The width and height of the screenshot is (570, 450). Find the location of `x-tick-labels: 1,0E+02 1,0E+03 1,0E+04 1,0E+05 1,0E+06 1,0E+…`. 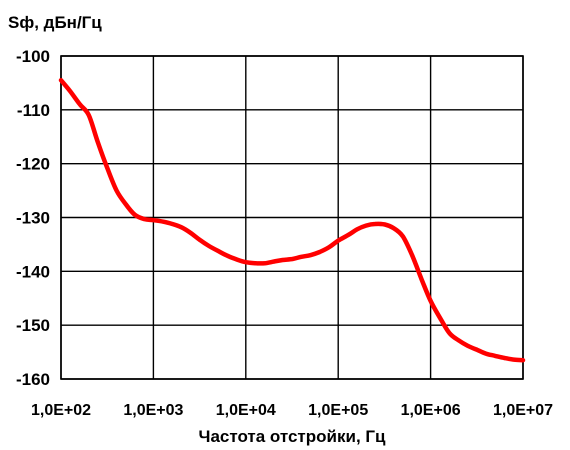

x-tick-labels: 1,0E+02 1,0E+03 1,0E+04 1,0E+05 1,0E+06 1,0E+… is located at coordinates (292, 410).